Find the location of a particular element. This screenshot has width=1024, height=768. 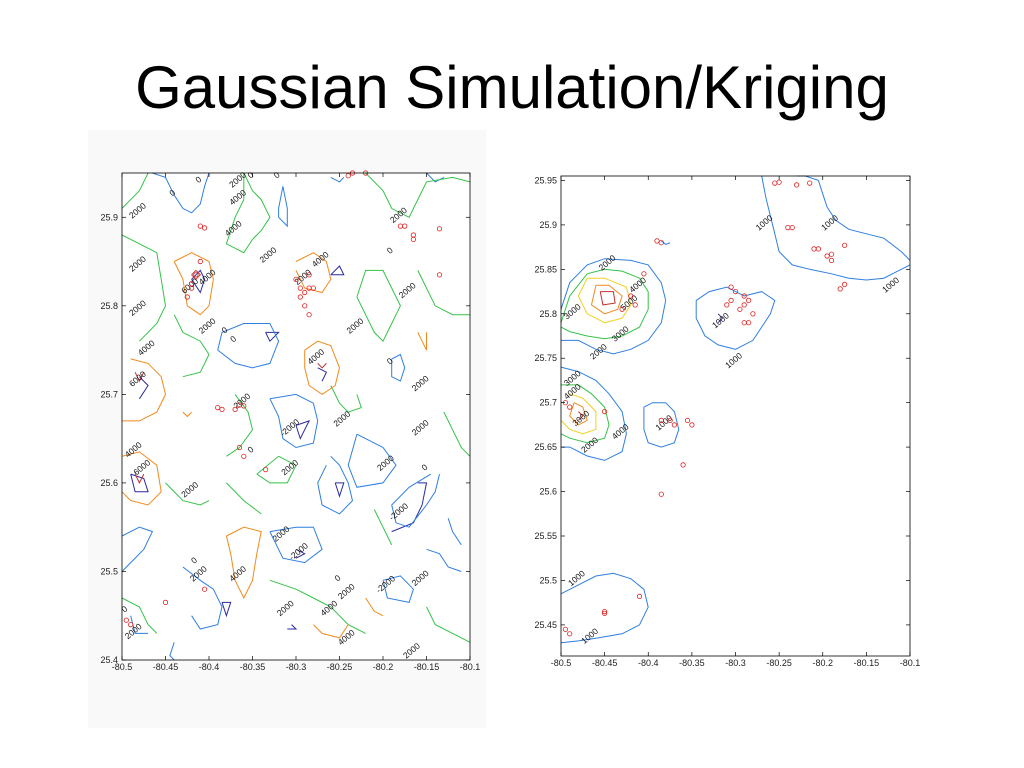

slide-title: Gaussian Simulation/Kriging is located at coordinates (512, 87).